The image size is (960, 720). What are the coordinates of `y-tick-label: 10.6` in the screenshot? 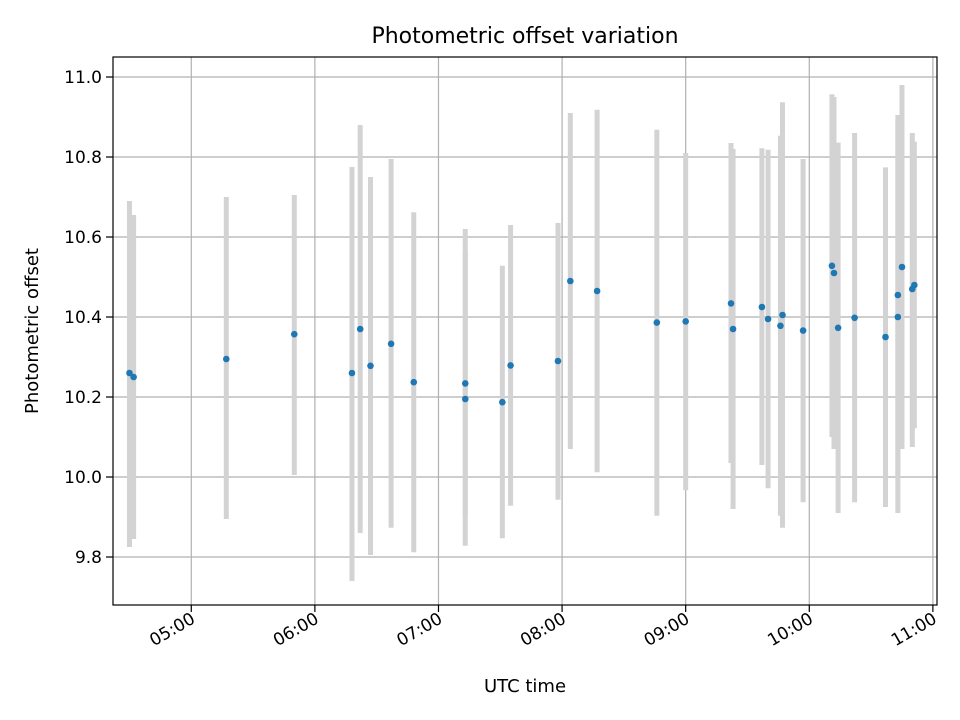 It's located at (83, 238).